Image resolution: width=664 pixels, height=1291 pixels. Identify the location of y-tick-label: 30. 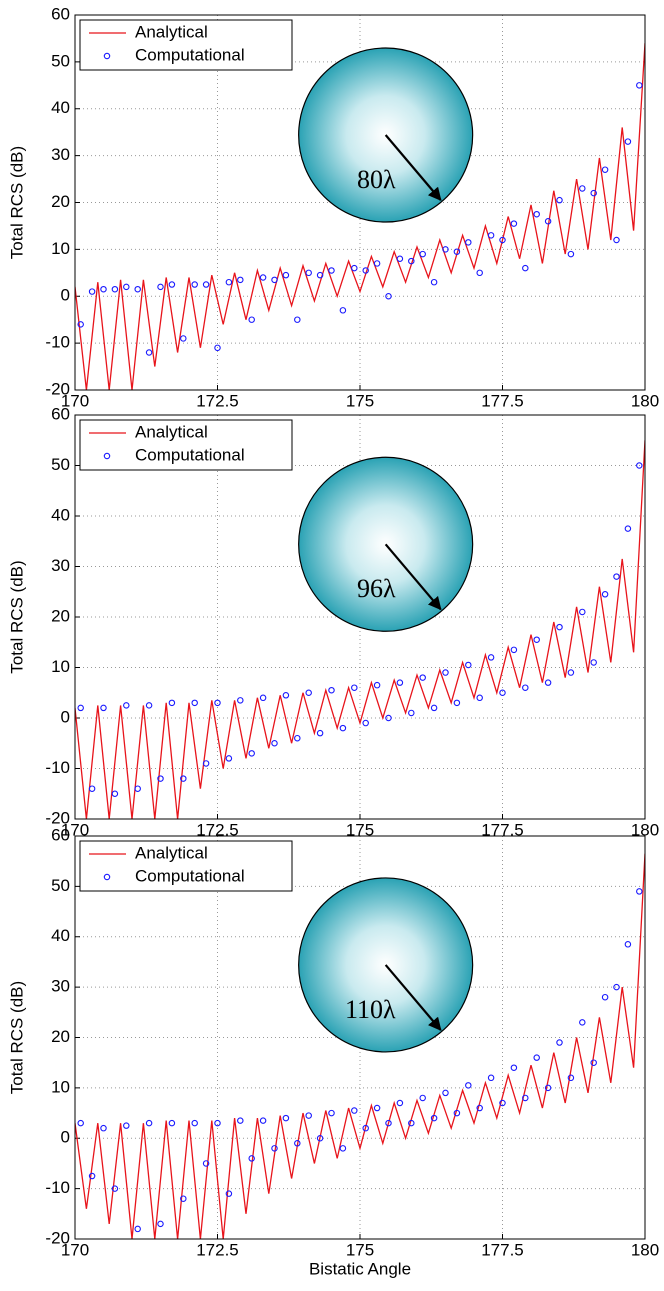
(60, 565).